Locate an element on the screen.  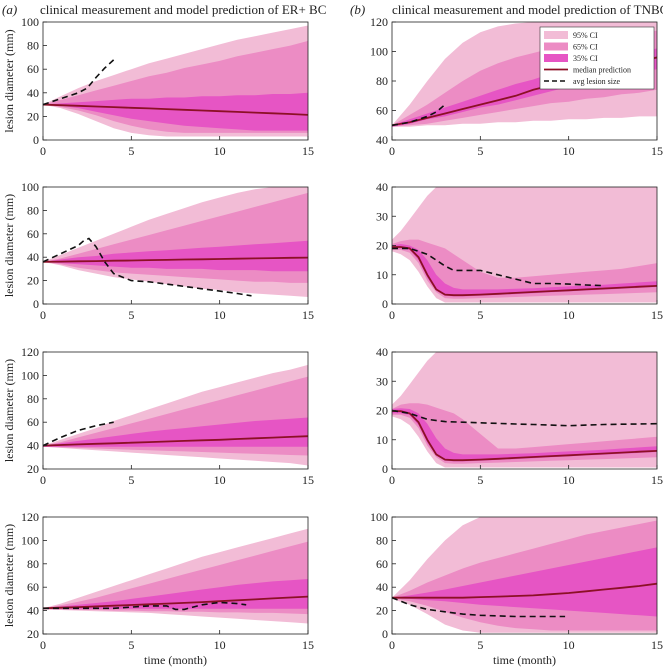
subplot-b-row4: 0 5 10 15 0 20 40 60 80 100 time (month) is located at coordinates (516, 588).